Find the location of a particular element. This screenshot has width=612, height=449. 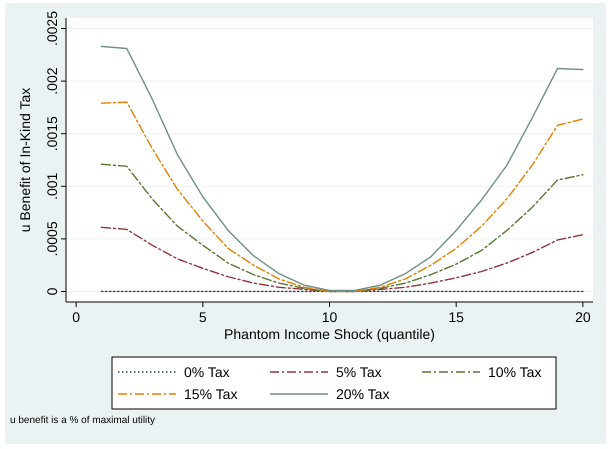

y-tick-label: .001 is located at coordinates (52, 186).